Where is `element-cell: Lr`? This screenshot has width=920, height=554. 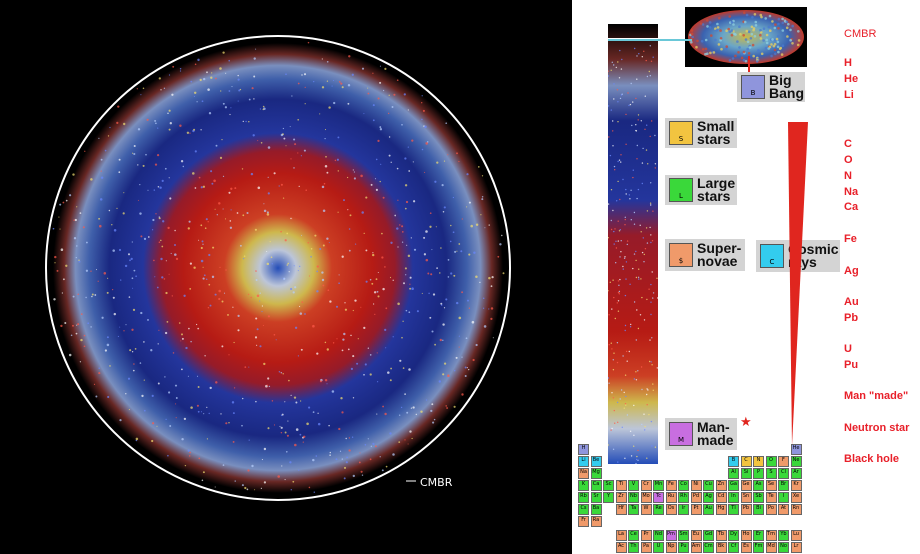
element-cell: Lr is located at coordinates (796, 548).